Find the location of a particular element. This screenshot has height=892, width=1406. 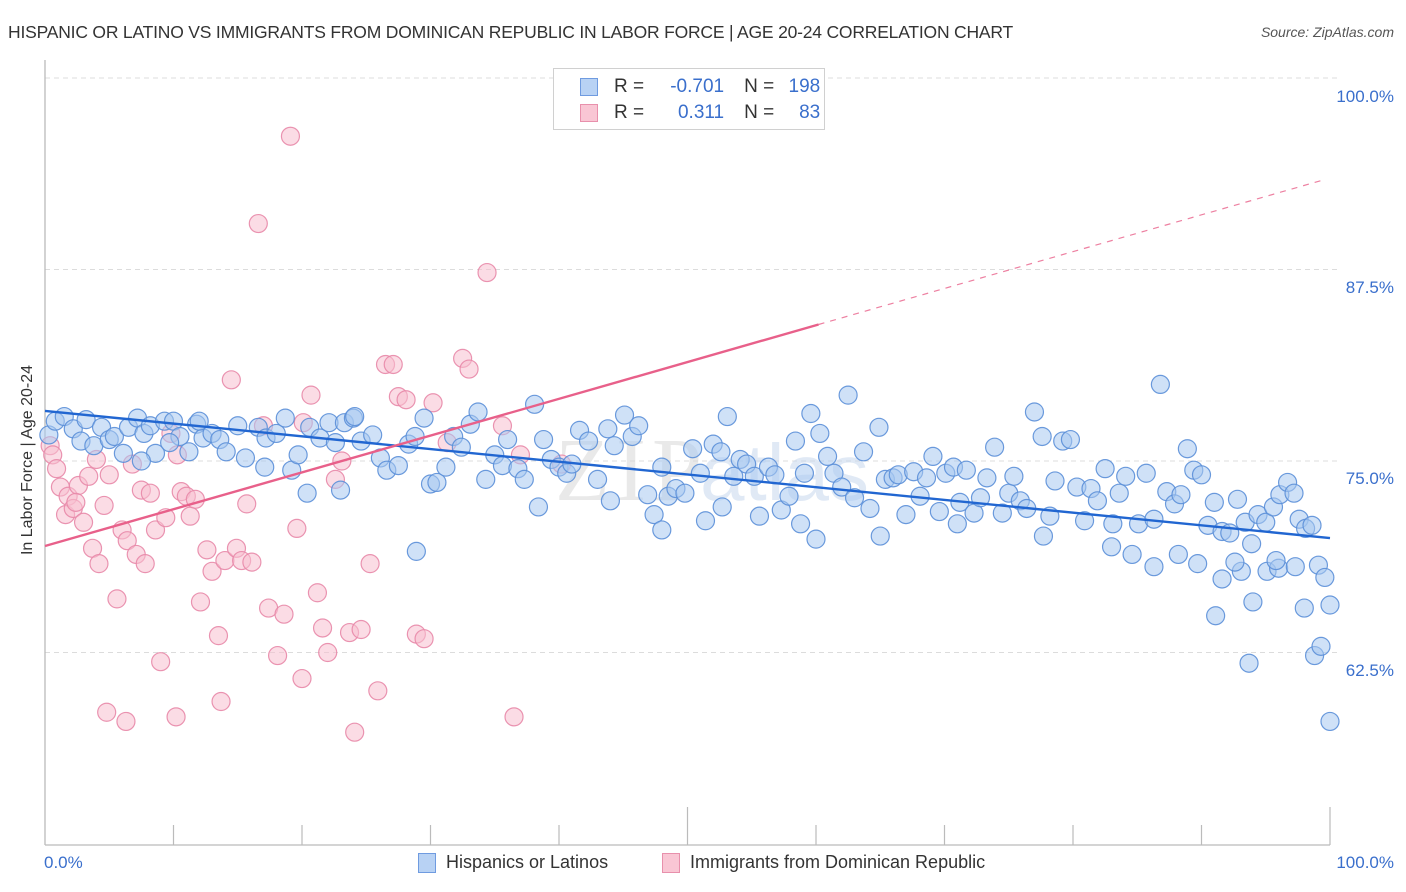

blue-swatch-icon is located at coordinates (427, 862).